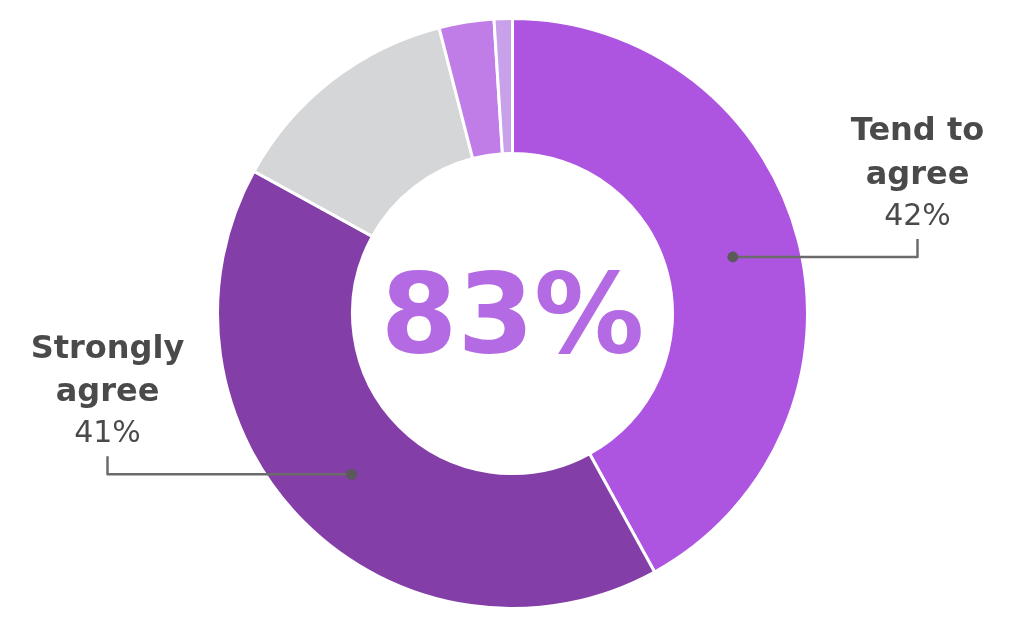 This screenshot has width=1024, height=625. Describe the element at coordinates (512, 313) in the screenshot. I see `text: 83%` at that location.